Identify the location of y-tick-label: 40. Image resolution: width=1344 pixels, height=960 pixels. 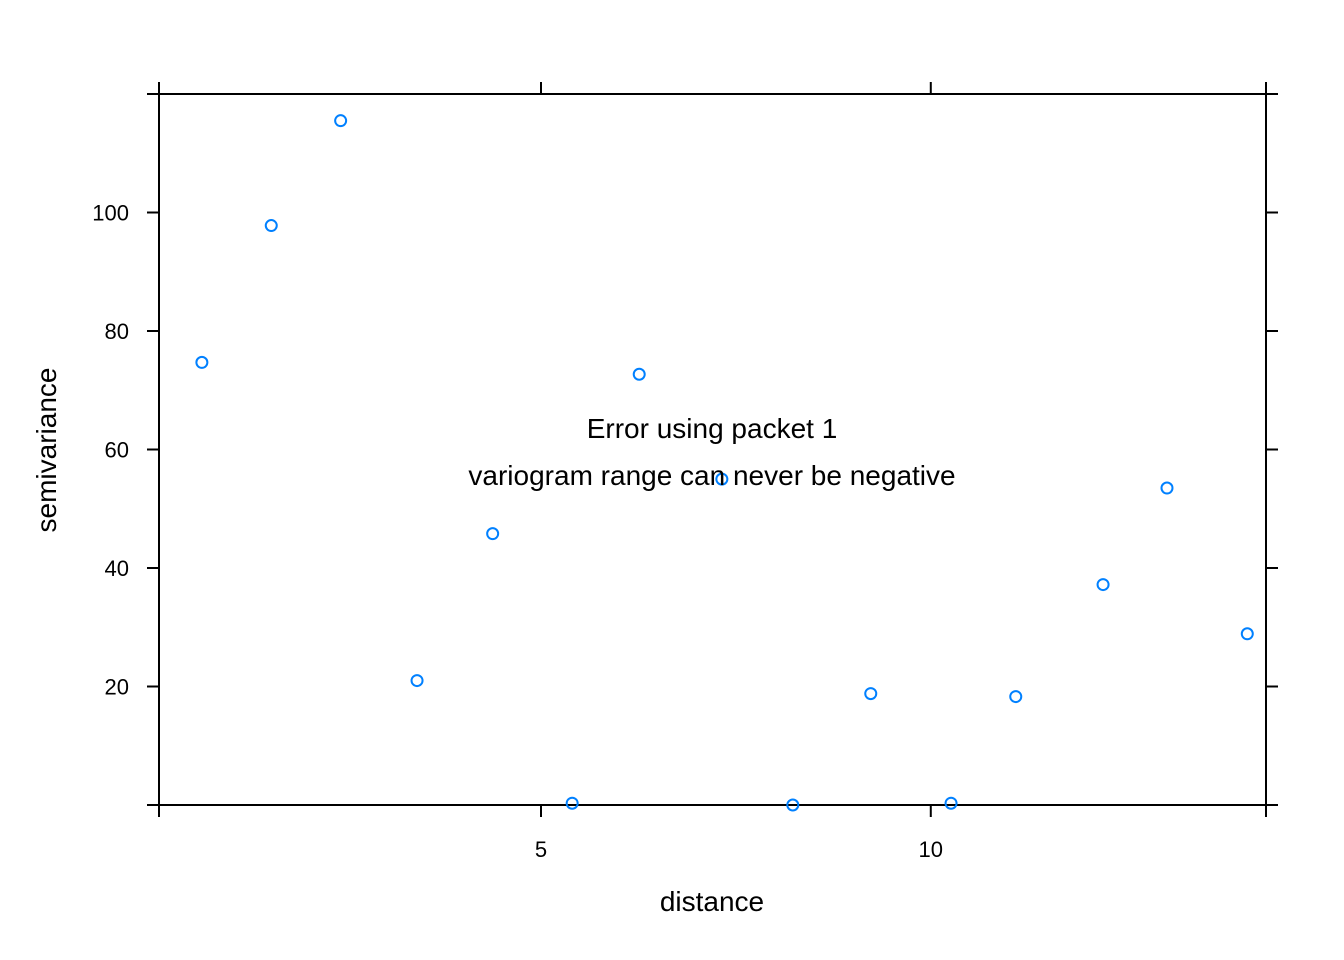
(117, 568).